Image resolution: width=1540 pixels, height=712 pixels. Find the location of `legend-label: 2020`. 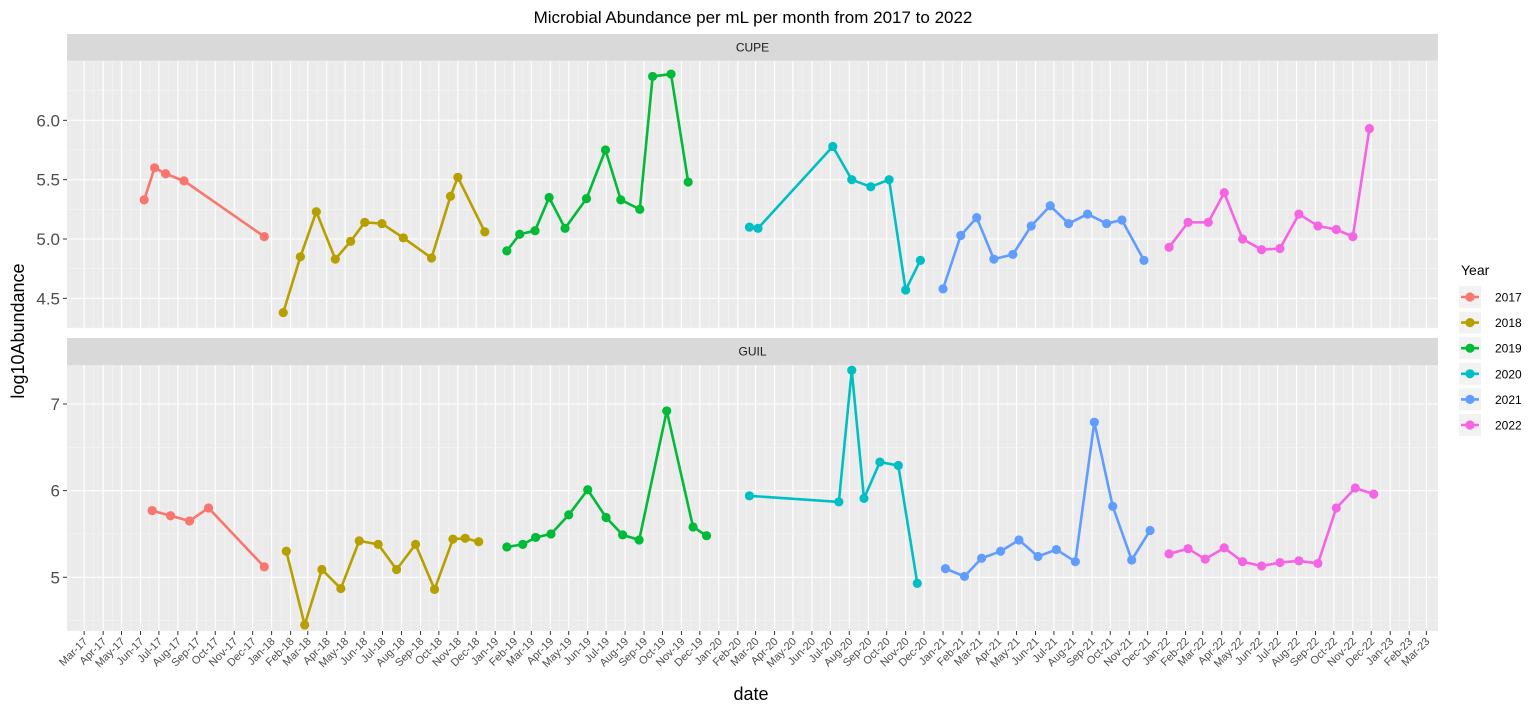

legend-label: 2020 is located at coordinates (1508, 374).